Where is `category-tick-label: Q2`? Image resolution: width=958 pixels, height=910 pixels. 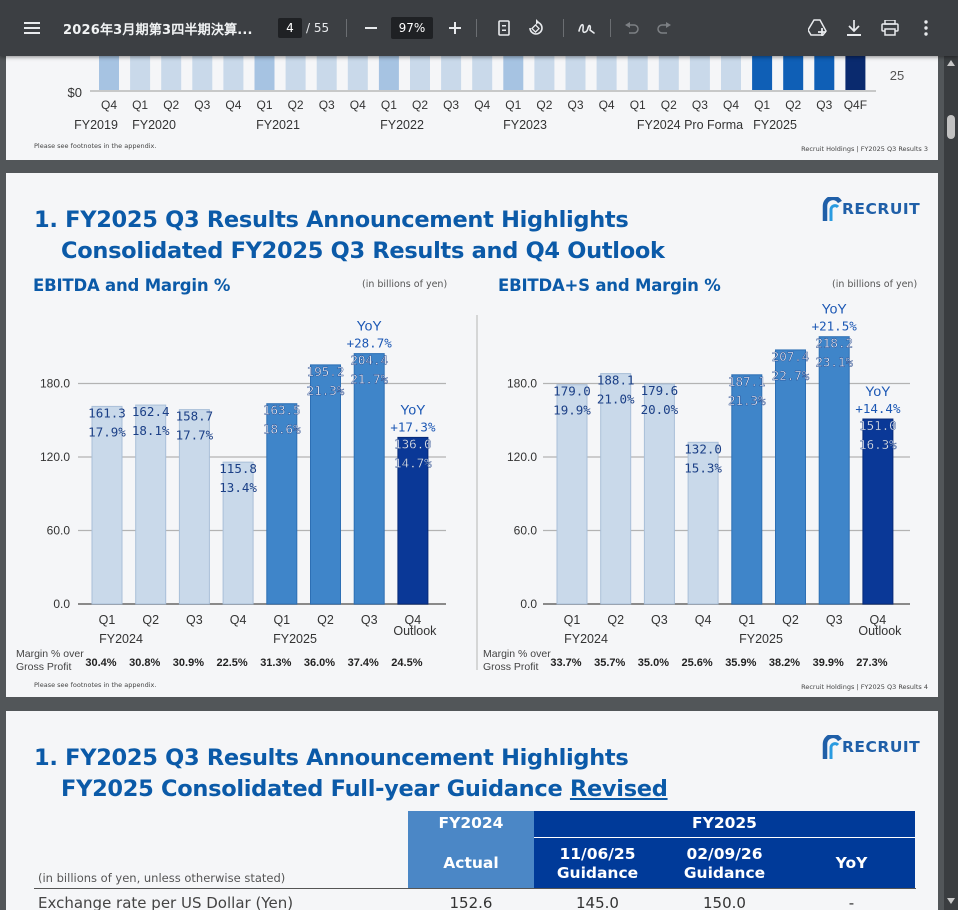 category-tick-label: Q2 is located at coordinates (325, 620).